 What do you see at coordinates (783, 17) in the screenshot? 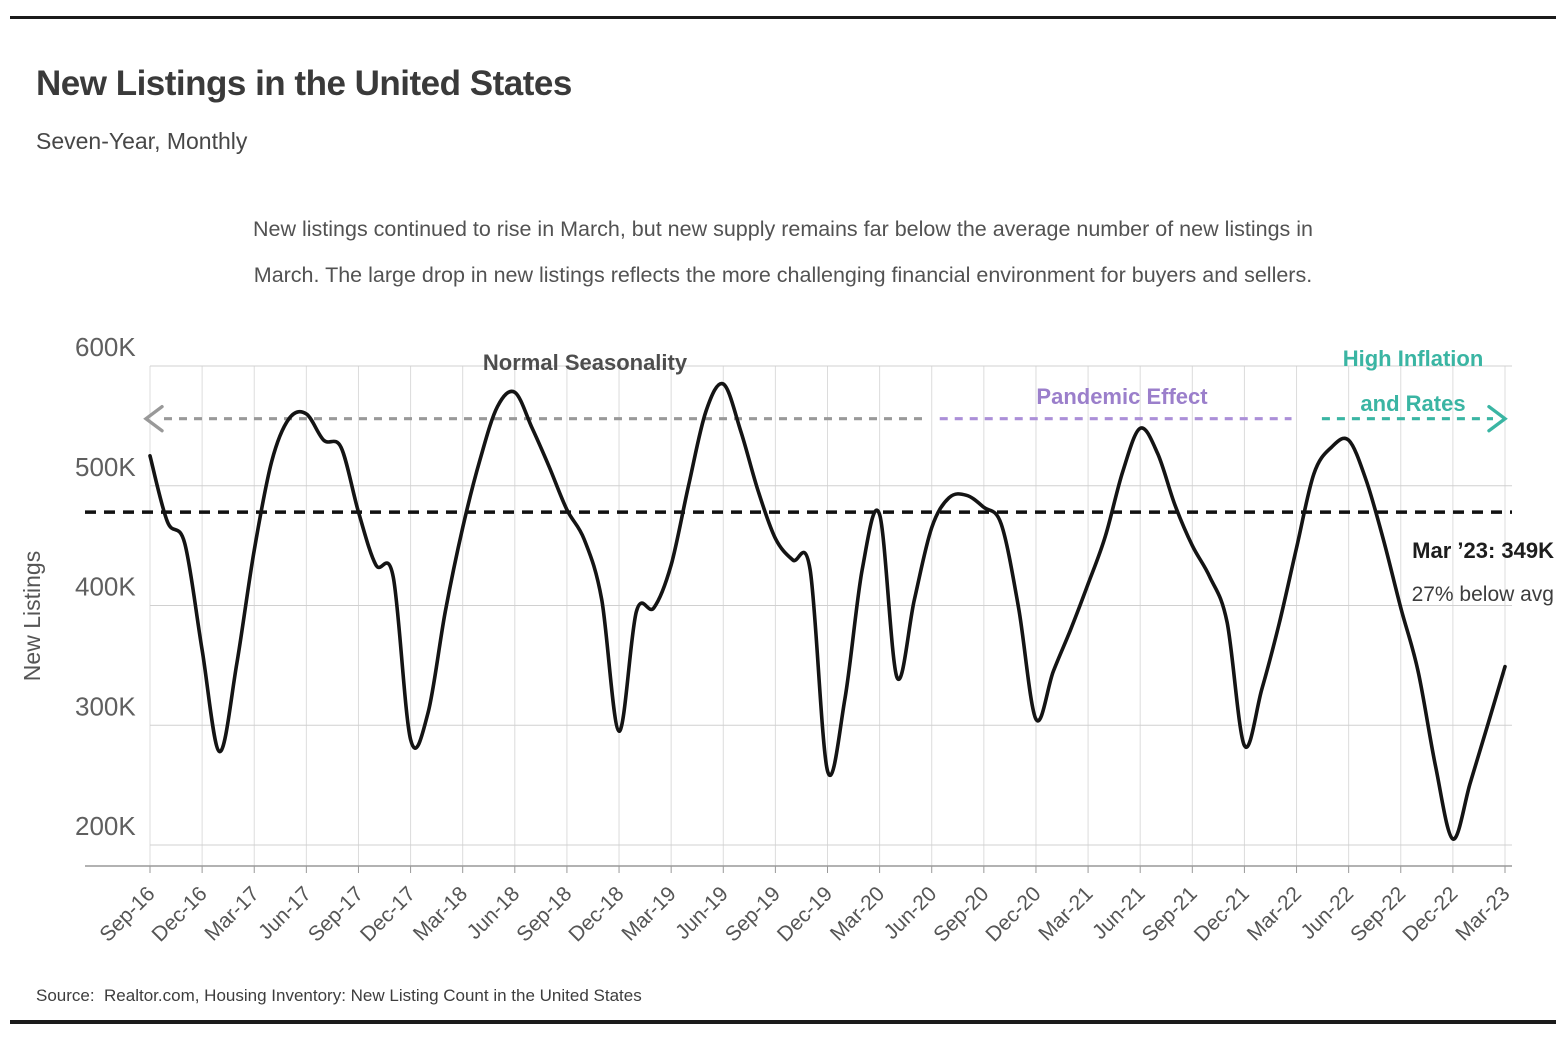
I see `top-divider` at bounding box center [783, 17].